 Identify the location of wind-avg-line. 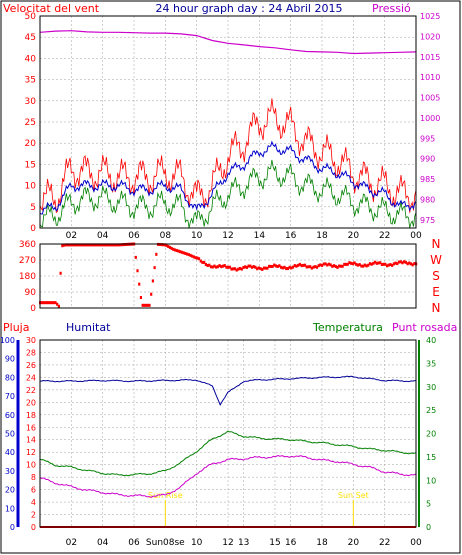
(228, 177).